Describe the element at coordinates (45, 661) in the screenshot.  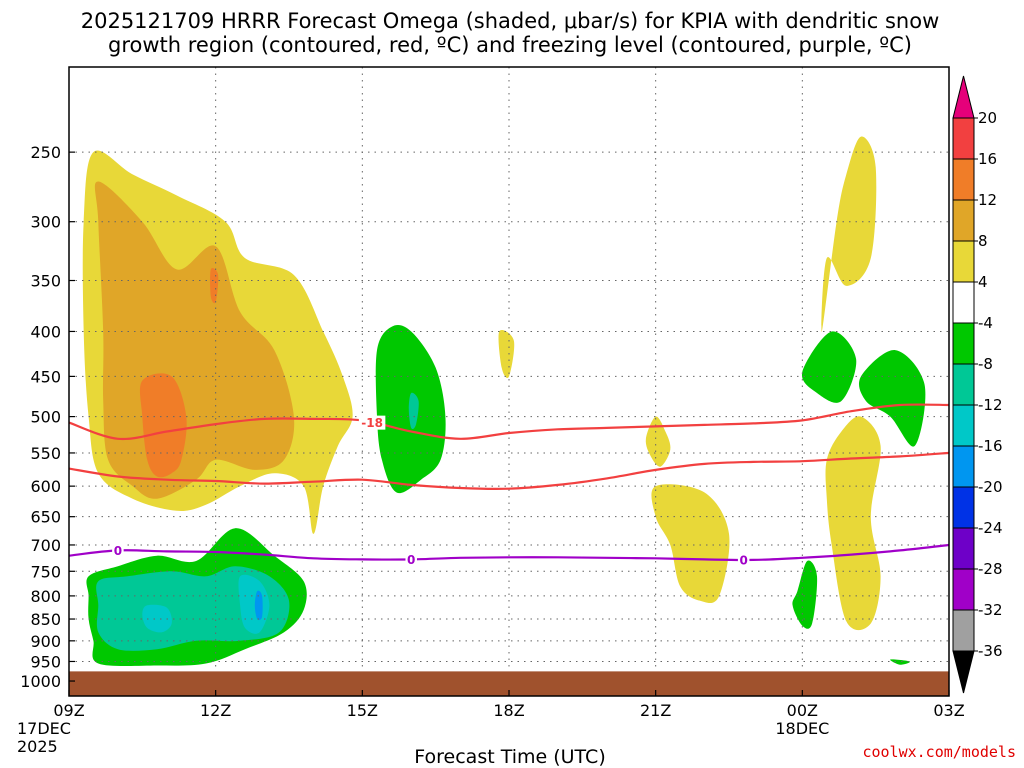
I see `y-tick-label-950: 950` at that location.